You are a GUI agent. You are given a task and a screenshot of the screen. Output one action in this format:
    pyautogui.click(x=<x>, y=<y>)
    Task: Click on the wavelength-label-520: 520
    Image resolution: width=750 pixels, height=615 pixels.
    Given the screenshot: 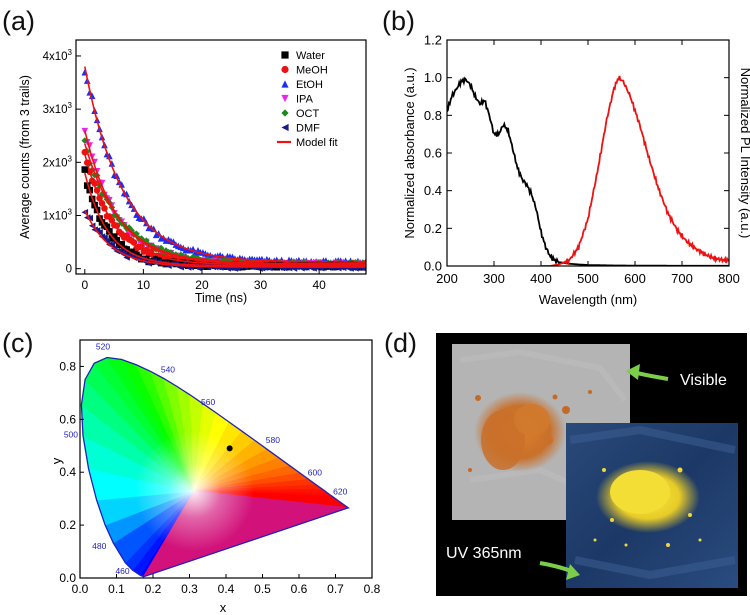 What is the action you would take?
    pyautogui.click(x=103, y=346)
    